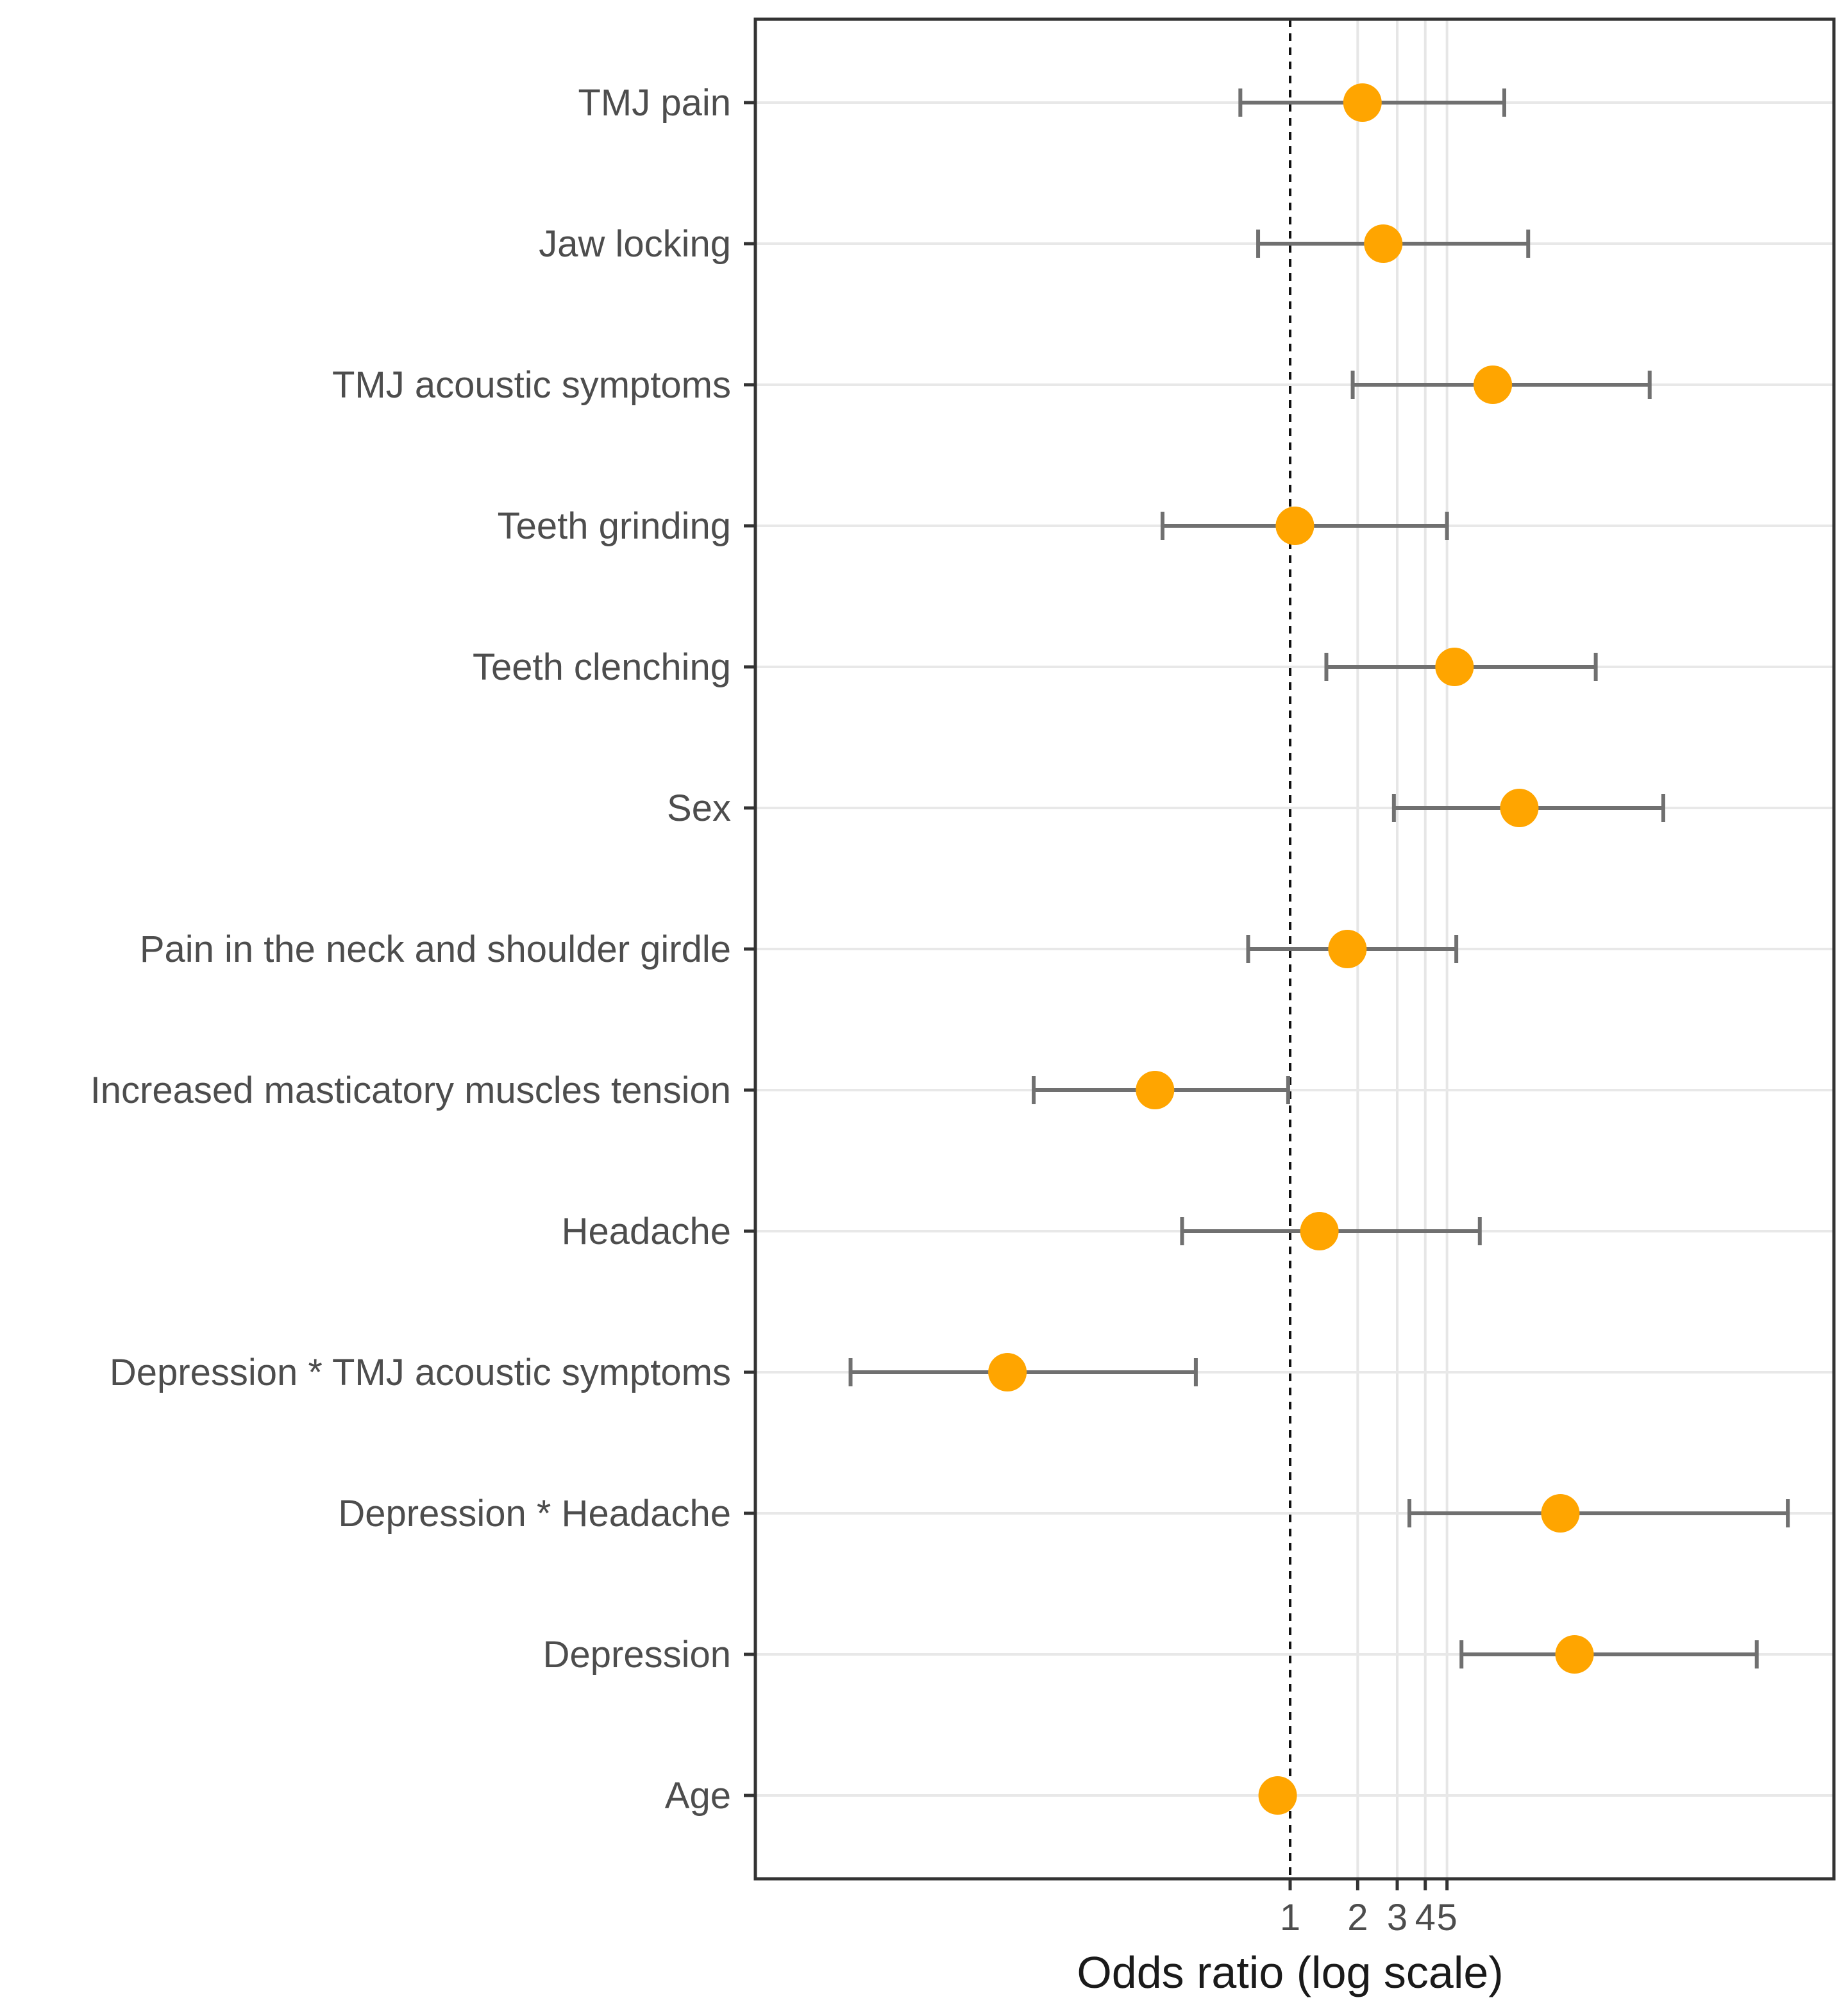  I want to click on y-label: Pain in the neck and shoulder girdle, so click(435, 950).